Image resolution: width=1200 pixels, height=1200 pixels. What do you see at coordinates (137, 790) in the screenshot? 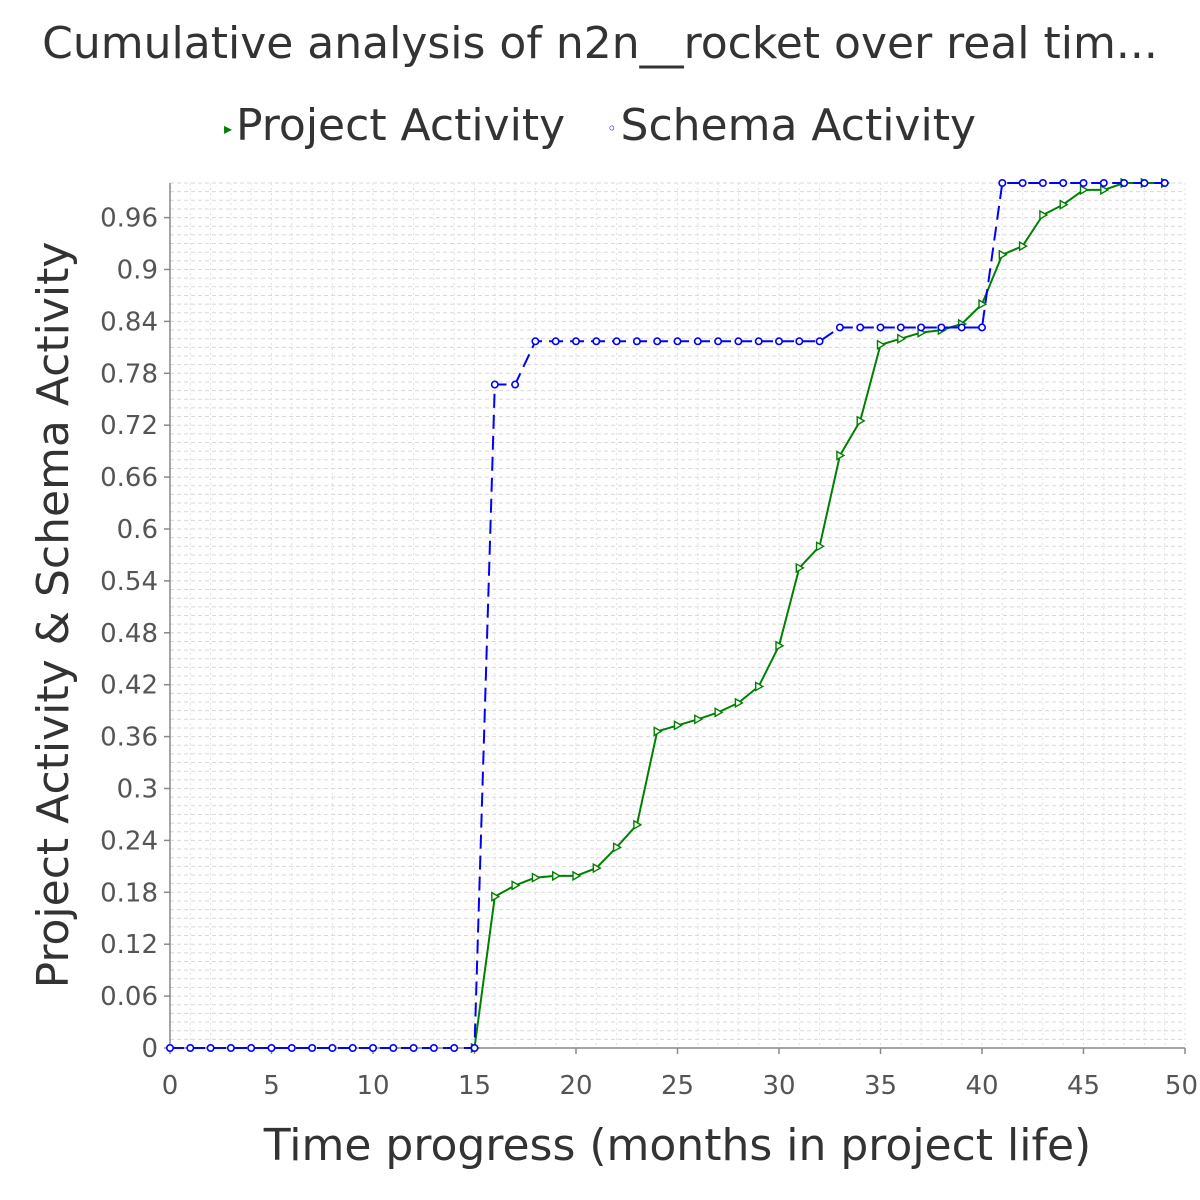
I see `y-tick-label: 0.3` at bounding box center [137, 790].